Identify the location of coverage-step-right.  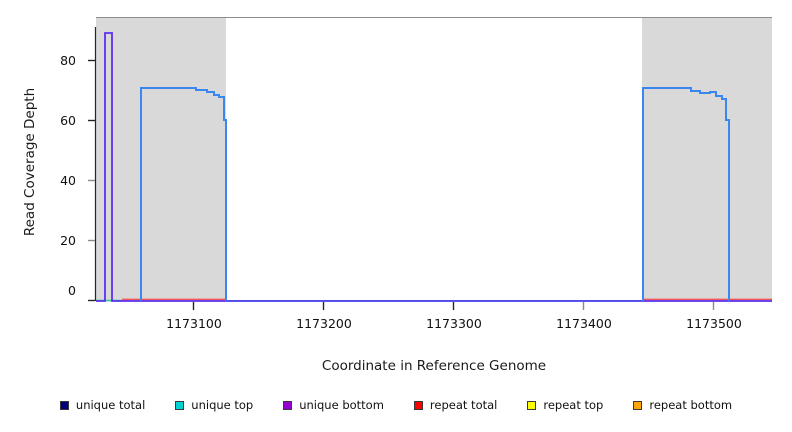
(686, 194).